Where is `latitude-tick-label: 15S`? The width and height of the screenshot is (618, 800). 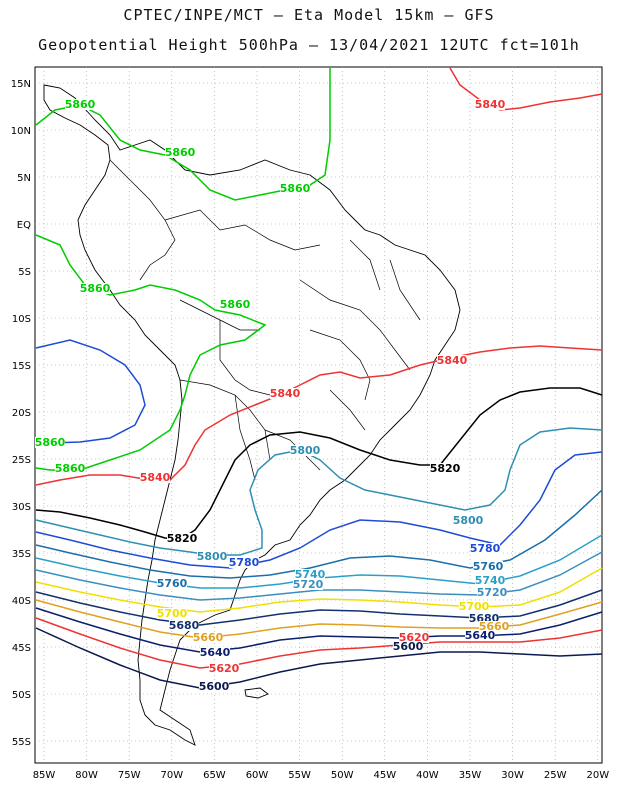
latitude-tick-label: 15S is located at coordinates (21, 366).